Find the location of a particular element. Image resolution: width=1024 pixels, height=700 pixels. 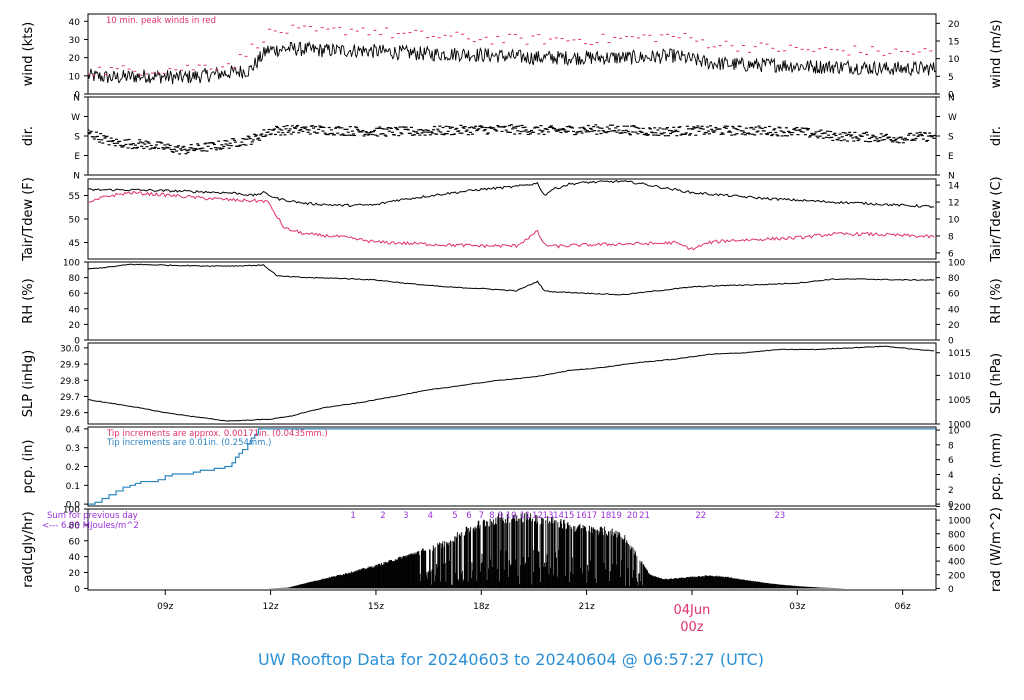

rh-rtick-label: 40 is located at coordinates (954, 310).